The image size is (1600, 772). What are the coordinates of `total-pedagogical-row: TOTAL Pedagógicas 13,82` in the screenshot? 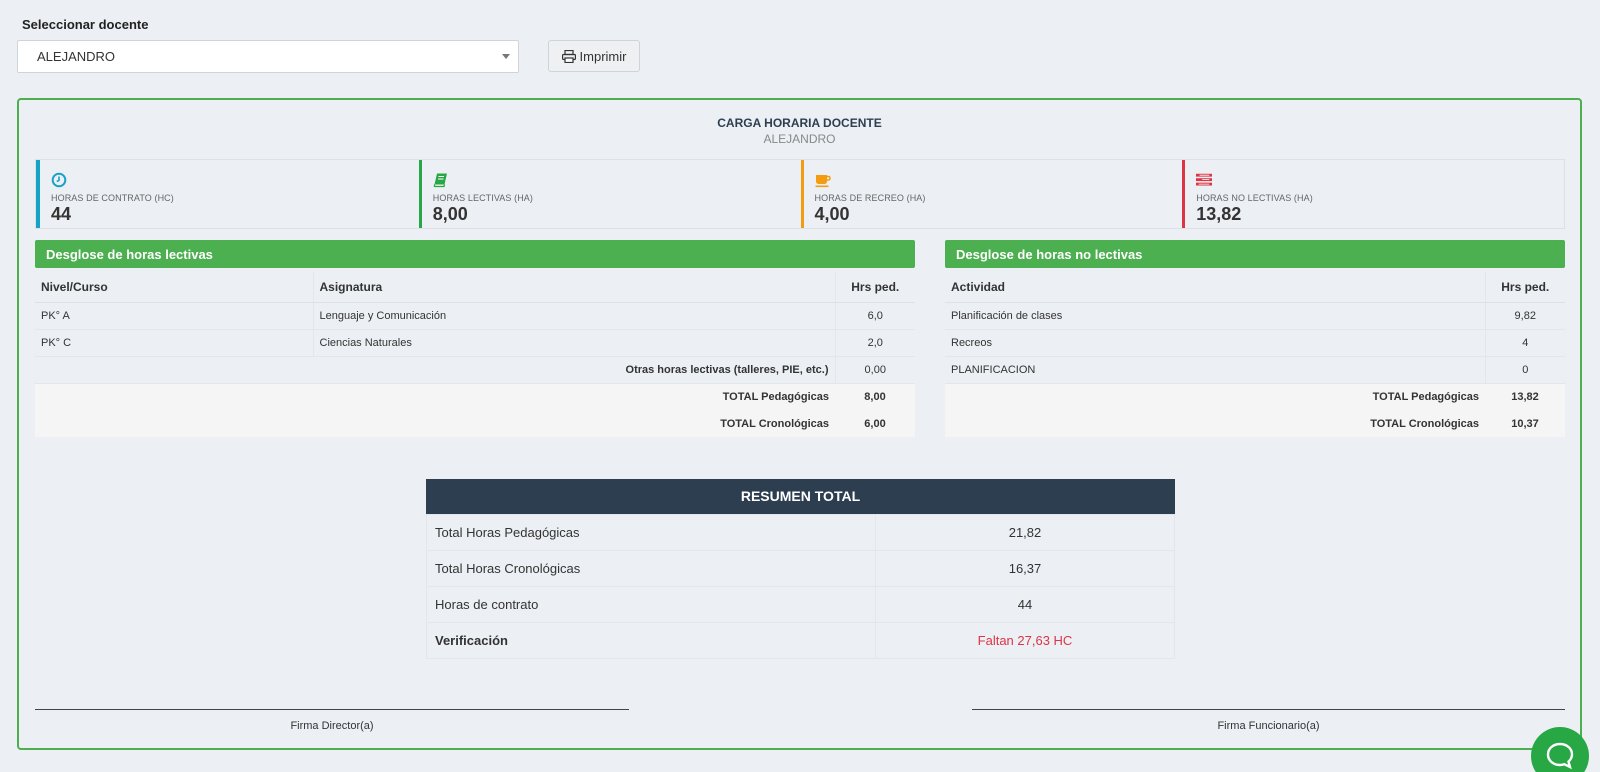 It's located at (1255, 396).